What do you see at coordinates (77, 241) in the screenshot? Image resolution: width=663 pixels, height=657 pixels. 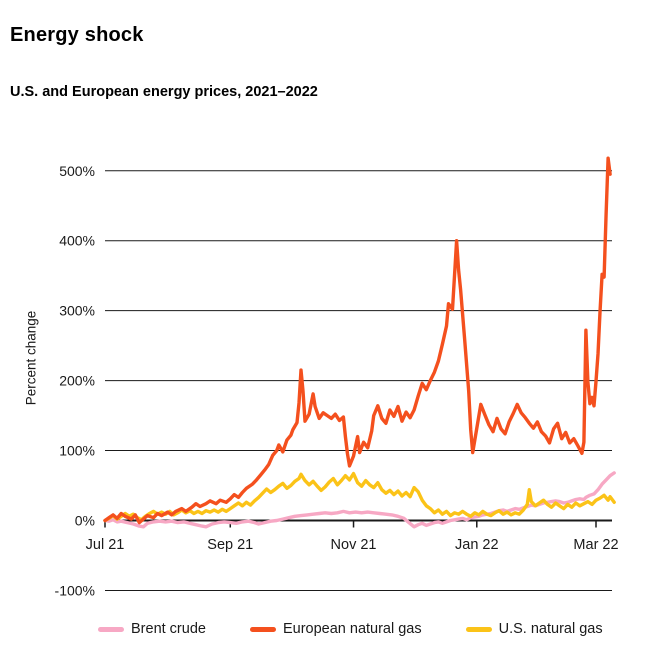 I see `y-tick-label: 400%` at bounding box center [77, 241].